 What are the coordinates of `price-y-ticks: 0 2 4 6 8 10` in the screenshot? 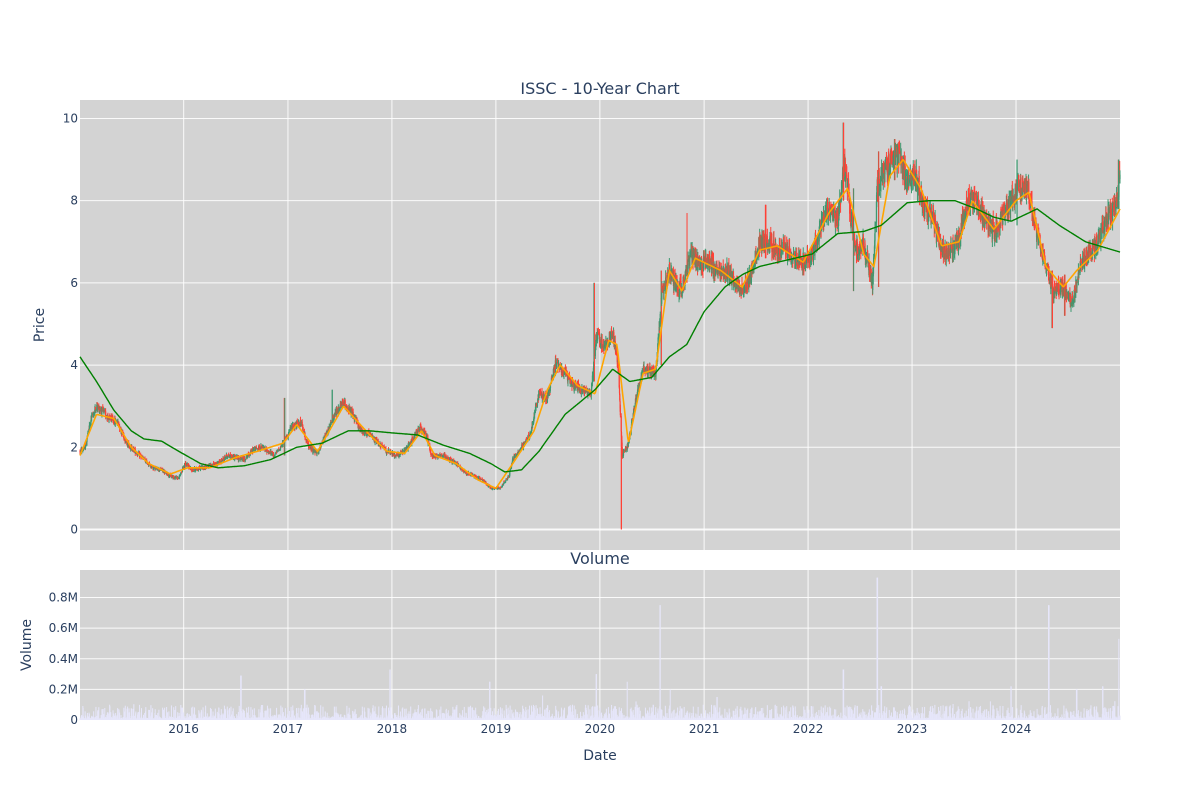 It's located at (70, 323).